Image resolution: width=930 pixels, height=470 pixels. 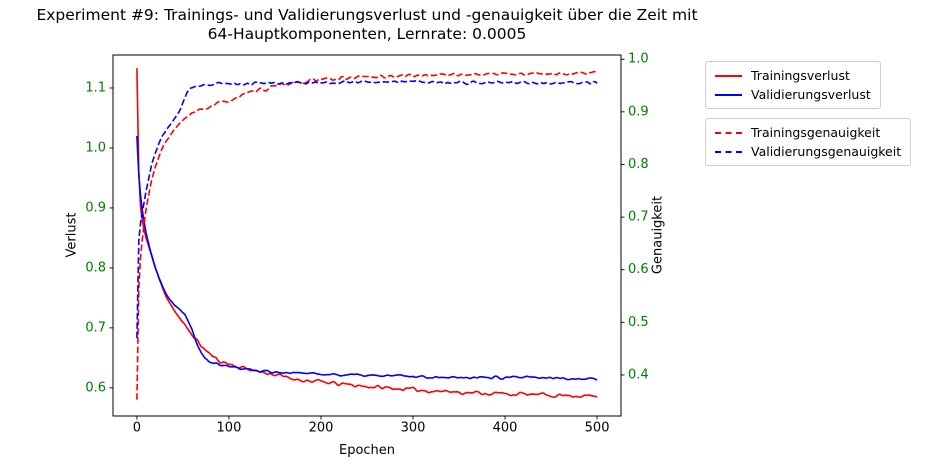 What do you see at coordinates (728, 132) in the screenshot?
I see `red-dashed-line-sample-icon` at bounding box center [728, 132].